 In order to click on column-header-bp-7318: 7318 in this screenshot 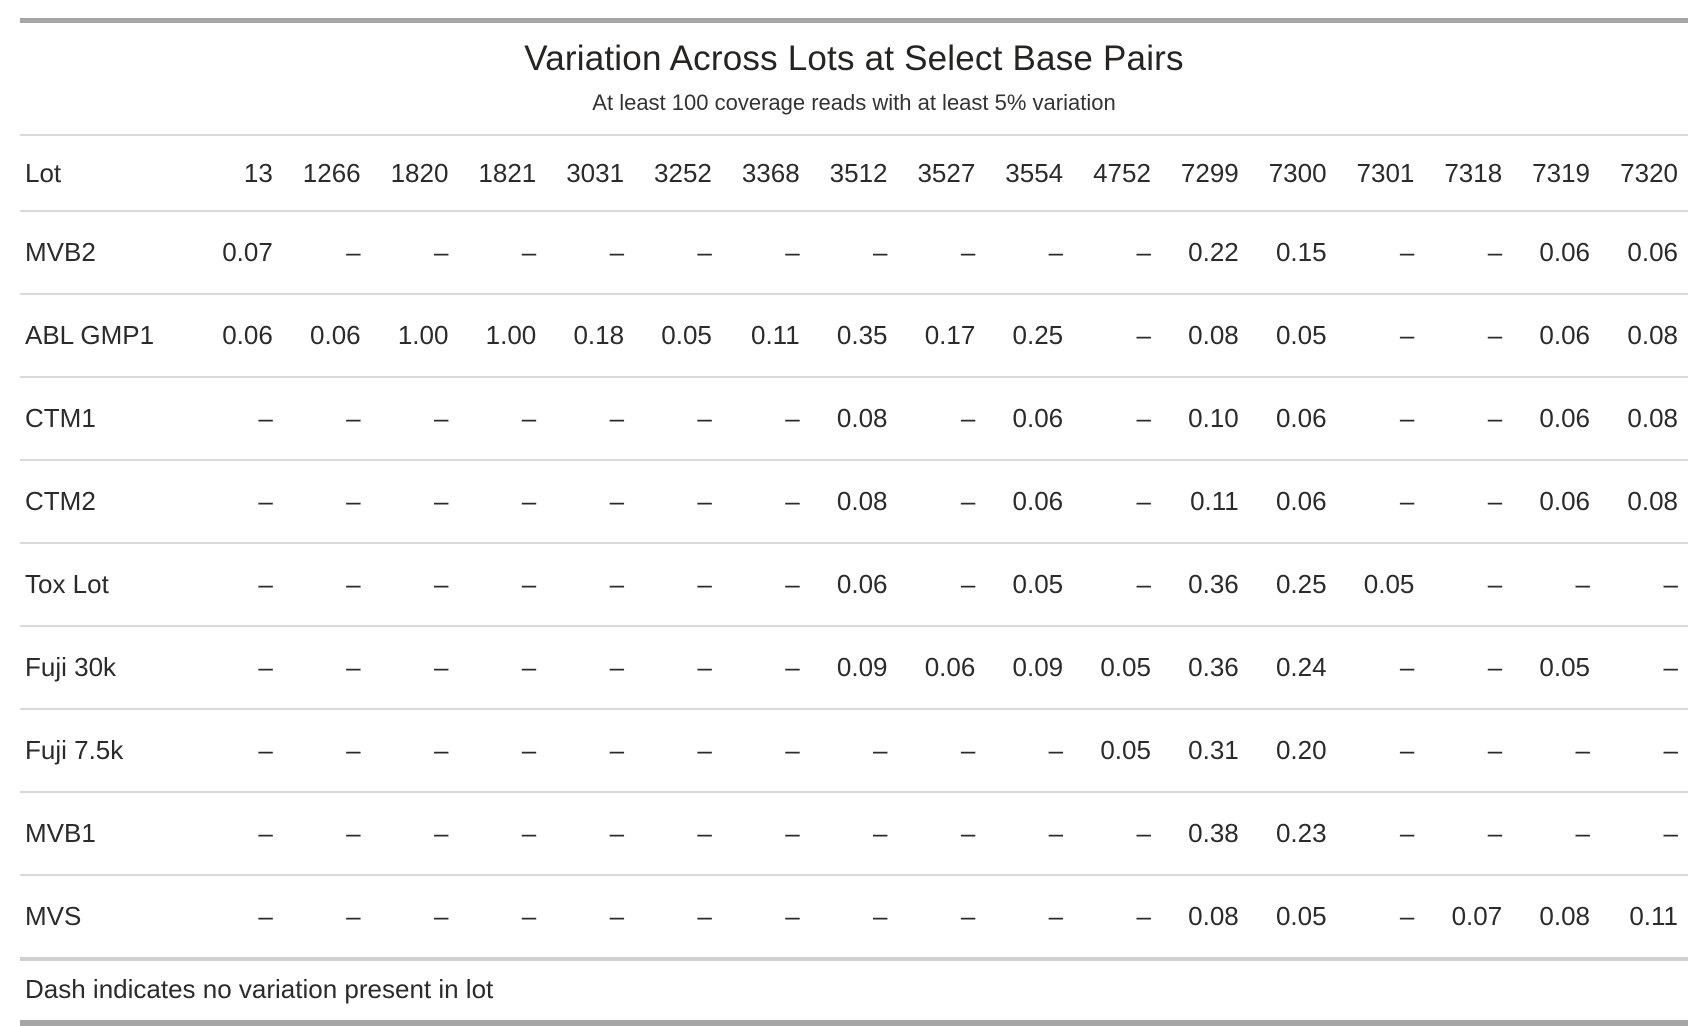, I will do `click(1473, 172)`.